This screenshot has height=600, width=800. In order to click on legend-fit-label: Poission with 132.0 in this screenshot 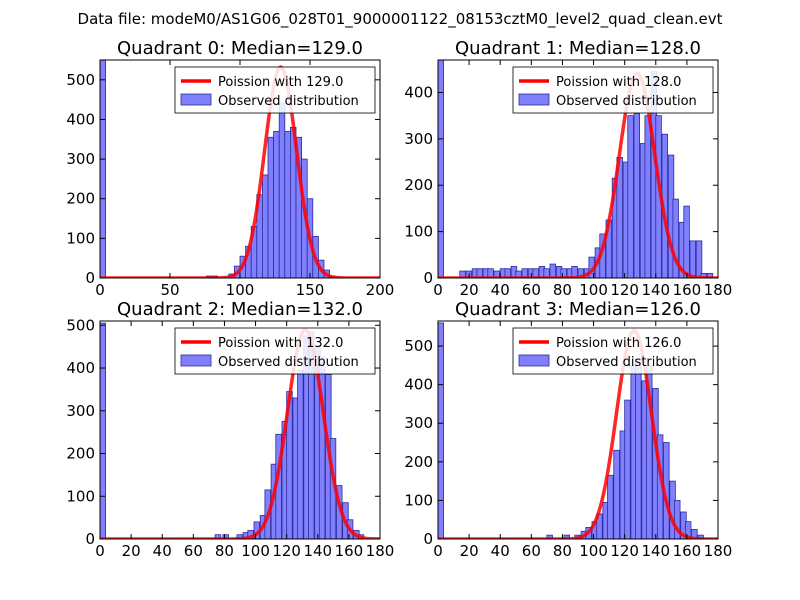, I will do `click(280, 343)`.